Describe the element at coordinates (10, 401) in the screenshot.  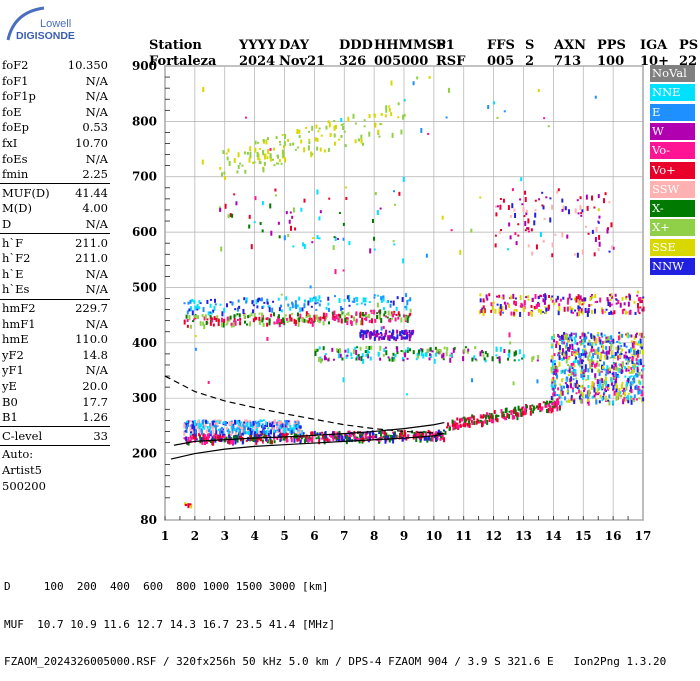
I see `param-name: B0` at that location.